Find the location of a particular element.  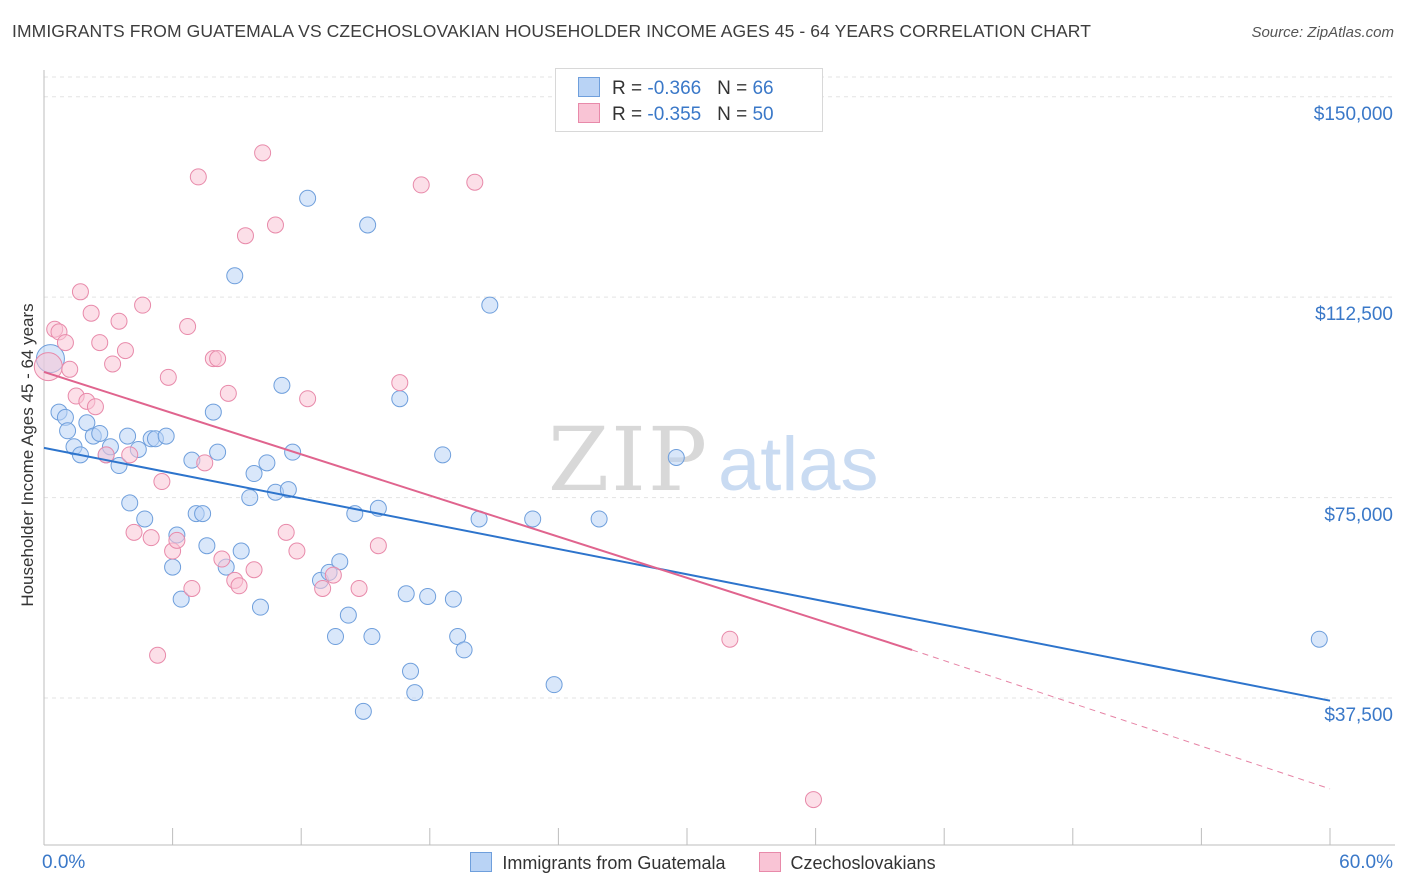

x-tick-label-max: 60.0% is located at coordinates (1366, 862).